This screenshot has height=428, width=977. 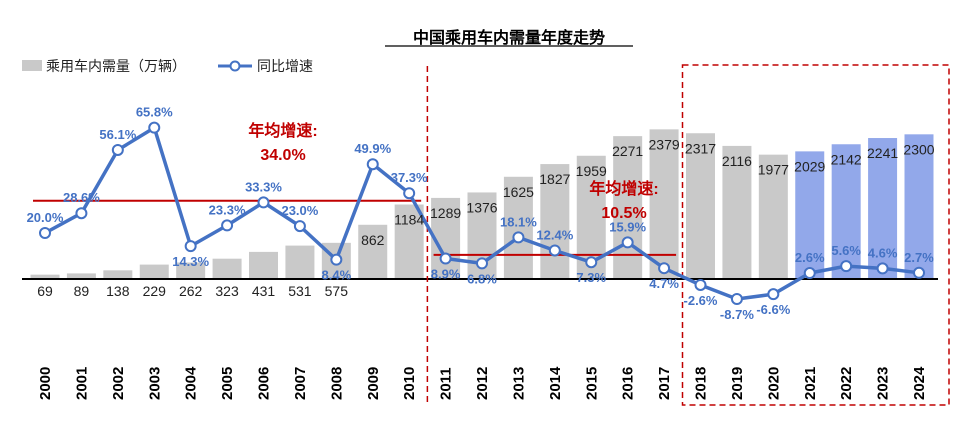 What do you see at coordinates (81, 213) in the screenshot?
I see `growth-point-2001` at bounding box center [81, 213].